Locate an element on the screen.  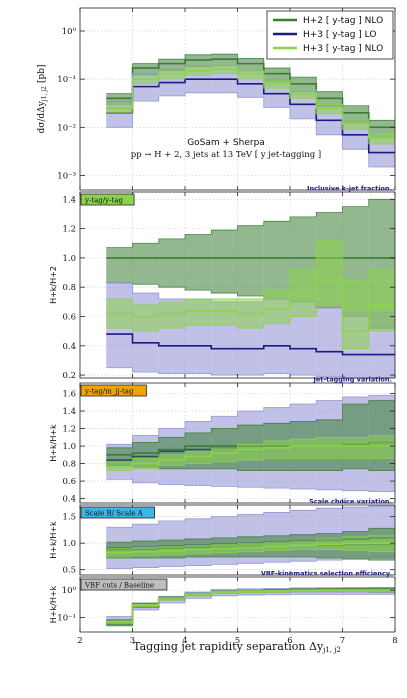
panel-tag-text: Scale B/ Scale A is located at coordinates (114, 514).